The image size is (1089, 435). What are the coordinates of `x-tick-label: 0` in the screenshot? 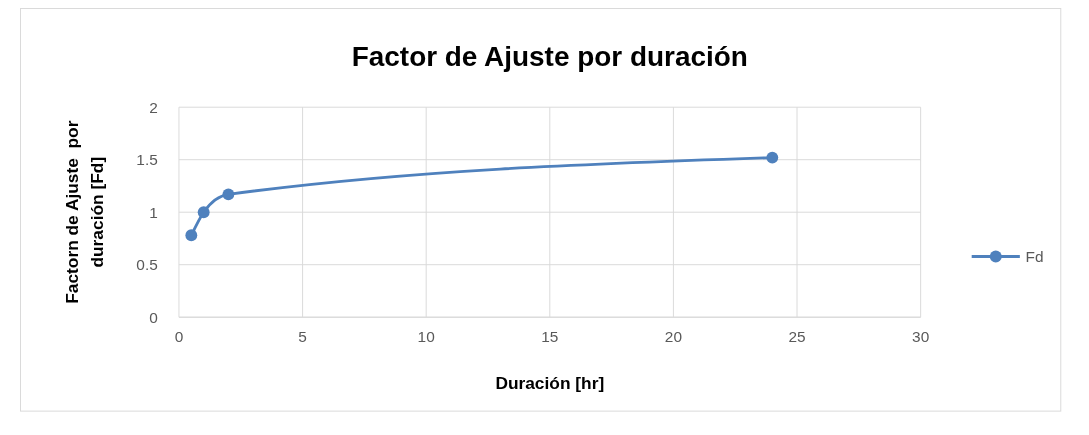 It's located at (179, 337).